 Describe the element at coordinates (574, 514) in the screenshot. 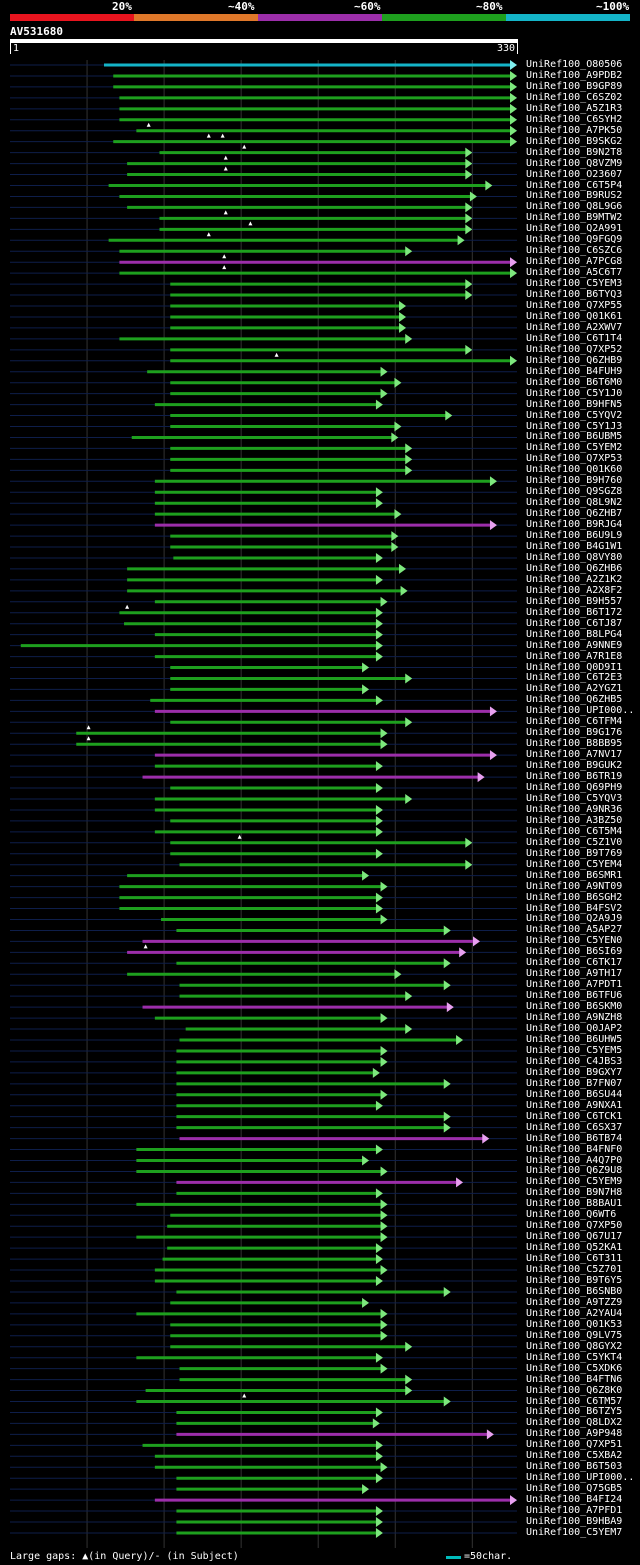

I see `hit-label: UniRef100_Q6ZHB7` at that location.